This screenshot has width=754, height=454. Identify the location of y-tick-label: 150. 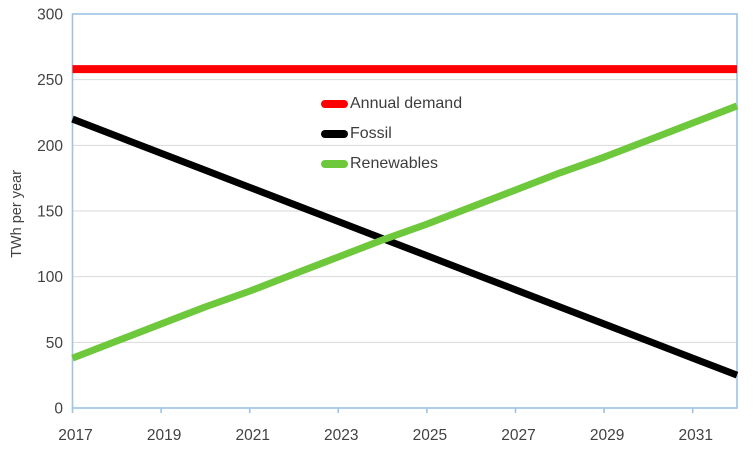
(50, 212).